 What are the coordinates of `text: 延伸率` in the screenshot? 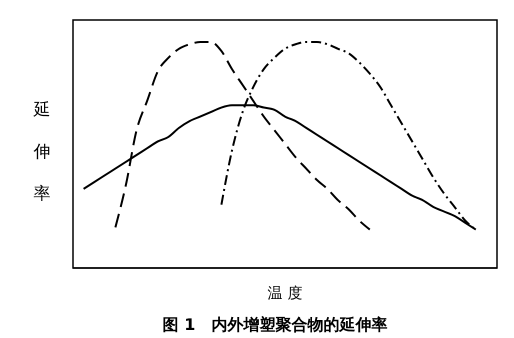 It's located at (42, 152).